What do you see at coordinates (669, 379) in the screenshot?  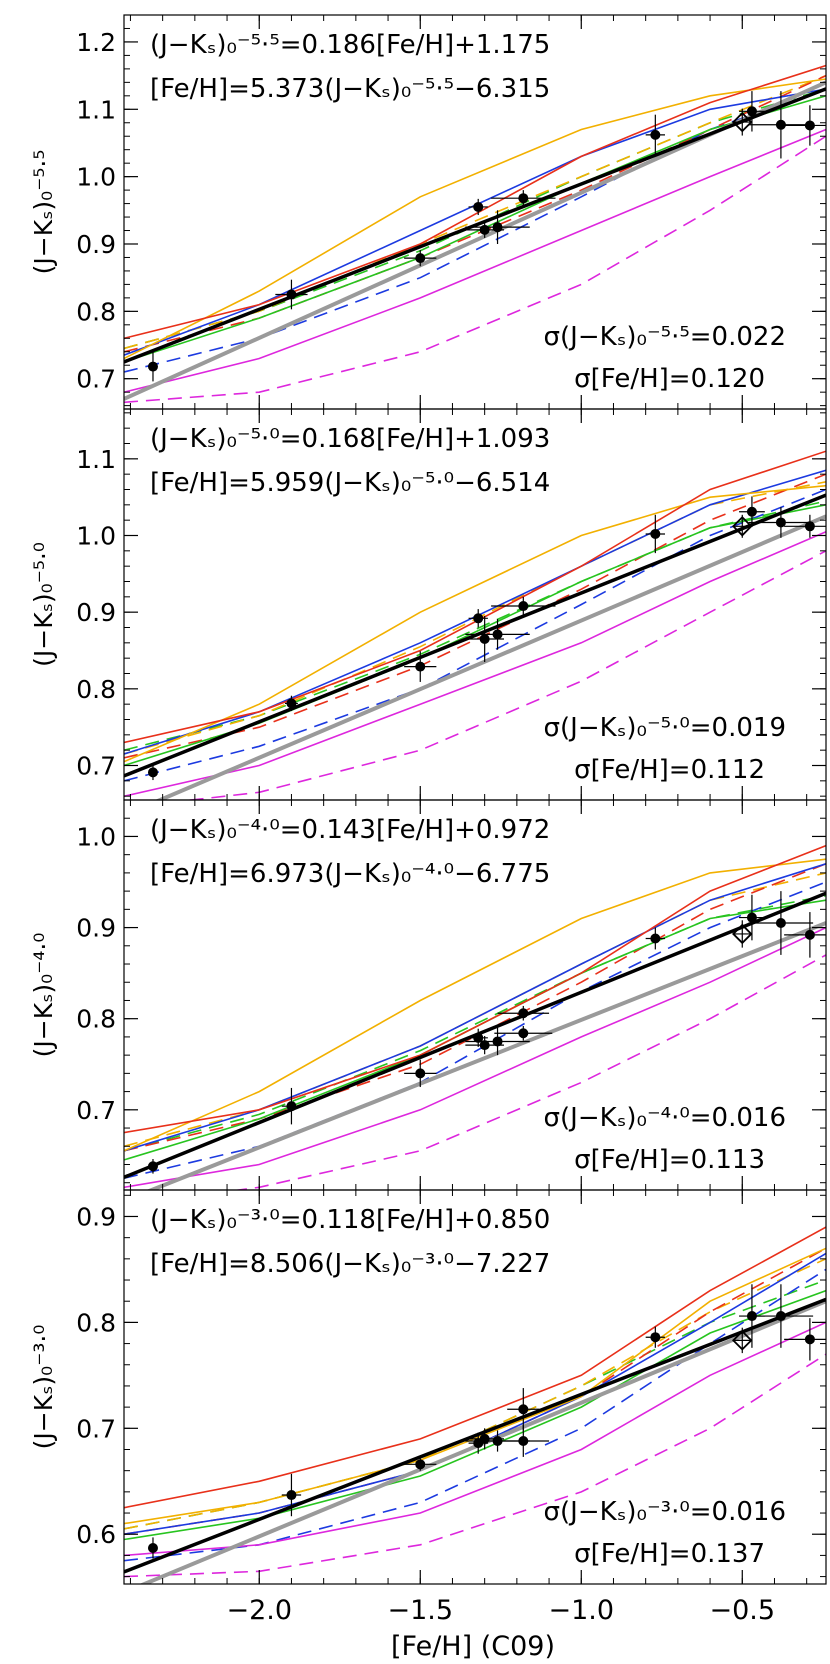 I see `sigma-metallicity: σ[Fe/H]=0.120` at bounding box center [669, 379].